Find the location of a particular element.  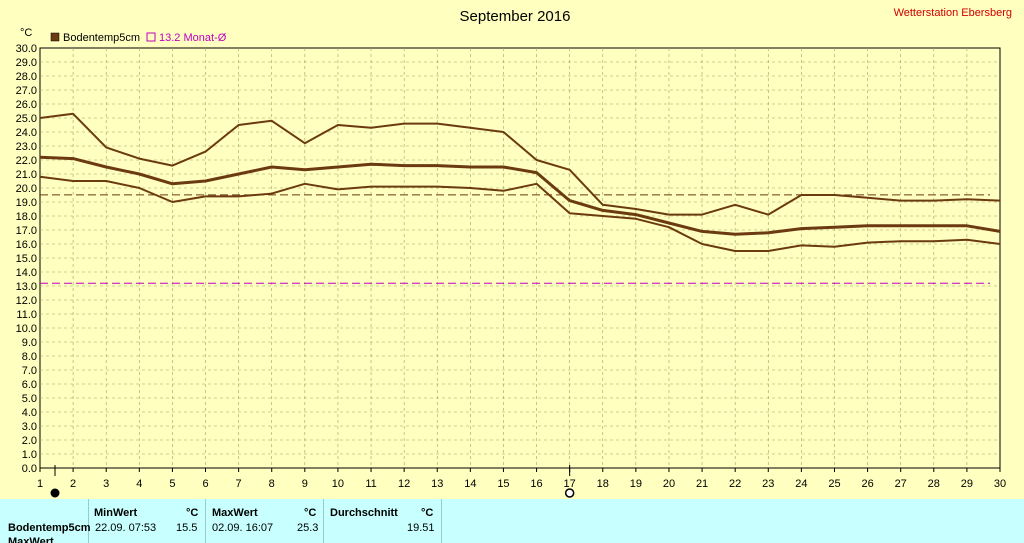

y-tick-label: 25.0 is located at coordinates (26, 119).